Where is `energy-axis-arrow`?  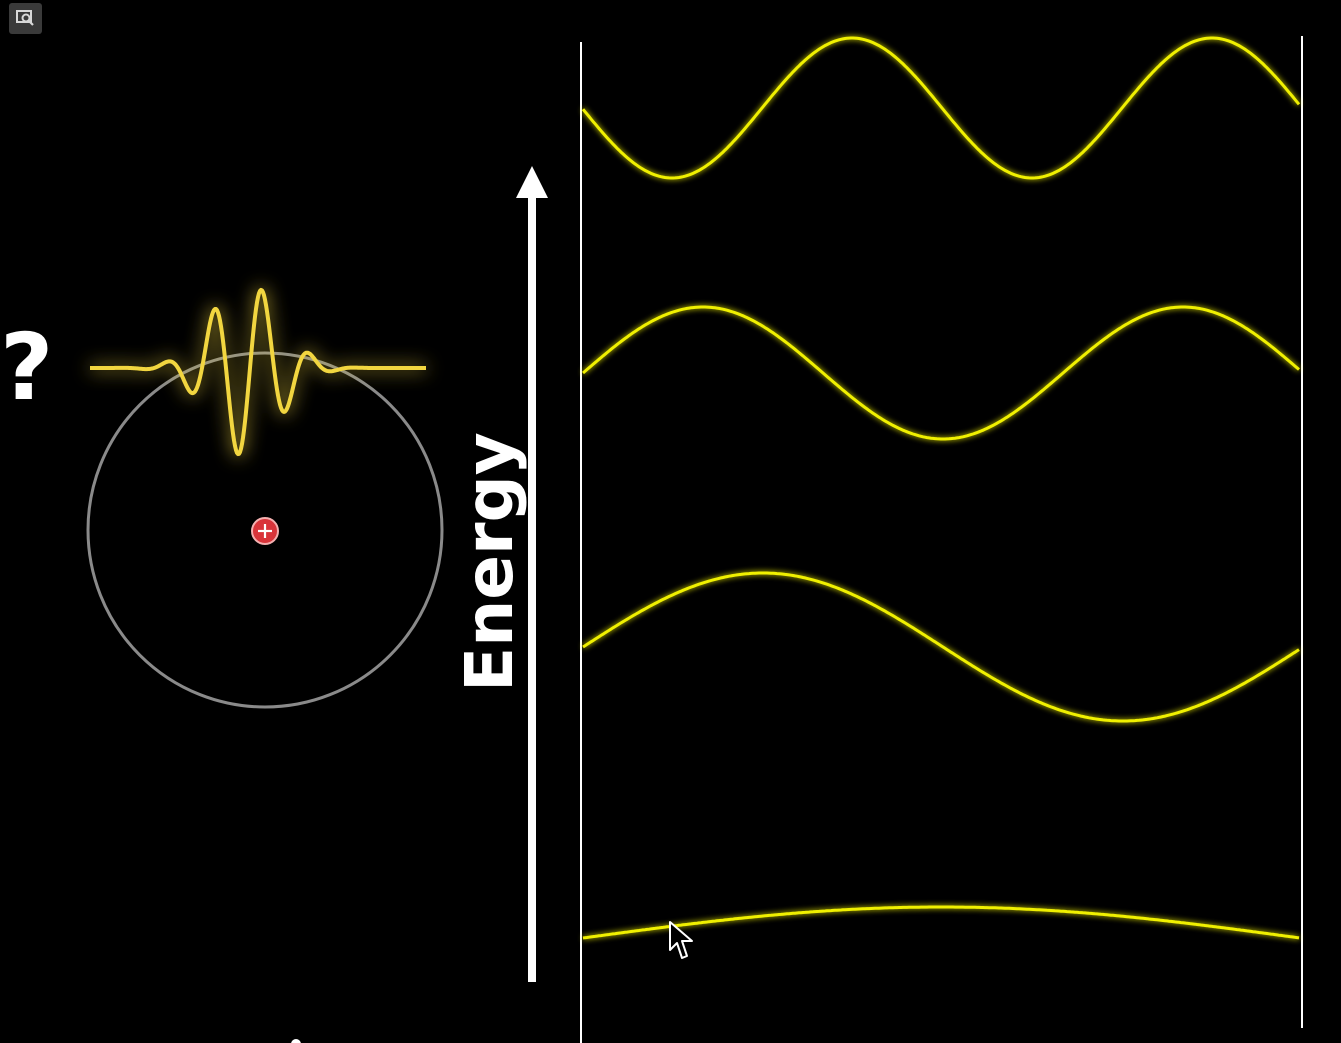
energy-axis-arrow is located at coordinates (532, 574).